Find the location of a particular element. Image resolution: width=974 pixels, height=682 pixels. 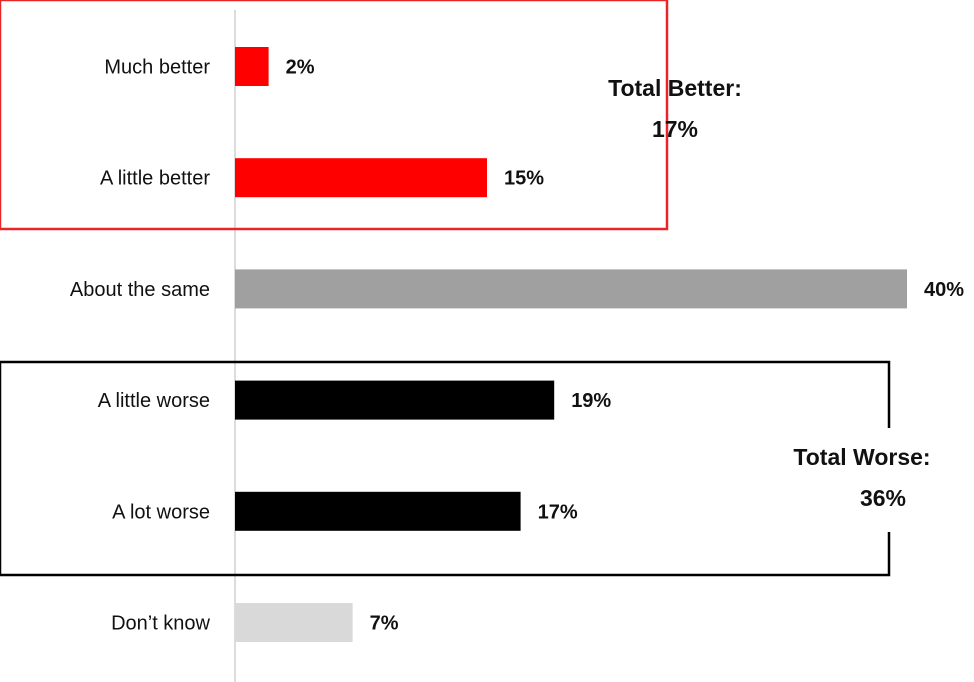

category-label-don-t-know: Don’t know is located at coordinates (160, 624).